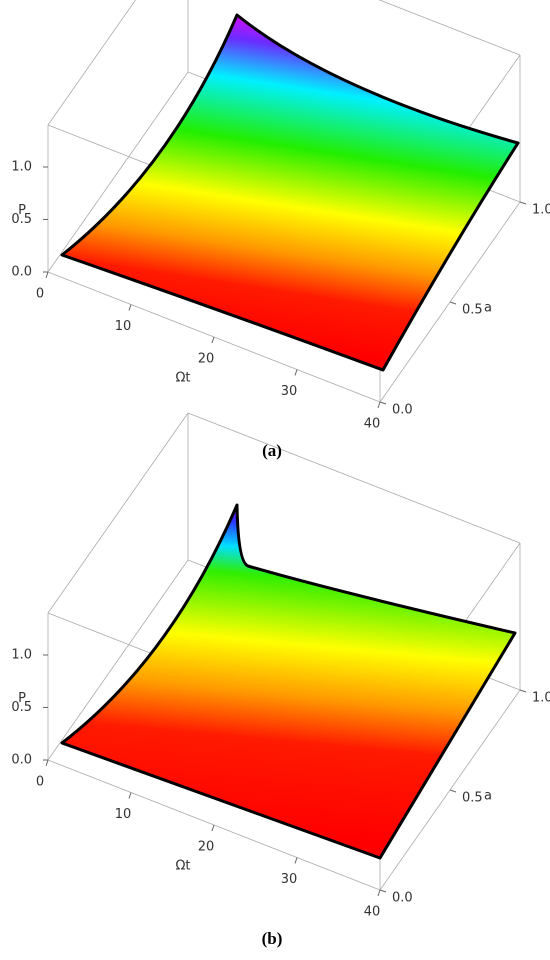 The width and height of the screenshot is (550, 960). What do you see at coordinates (272, 450) in the screenshot?
I see `caption: (a)` at bounding box center [272, 450].